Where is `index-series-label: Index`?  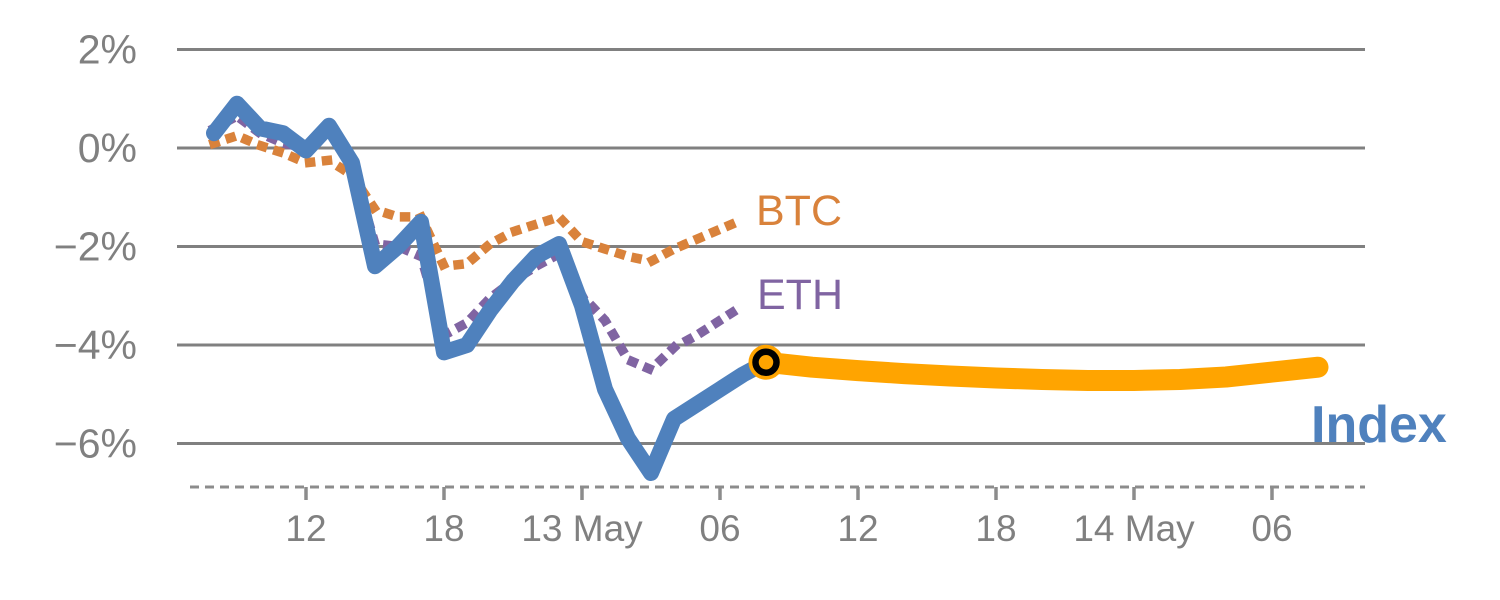 index-series-label: Index is located at coordinates (1379, 425).